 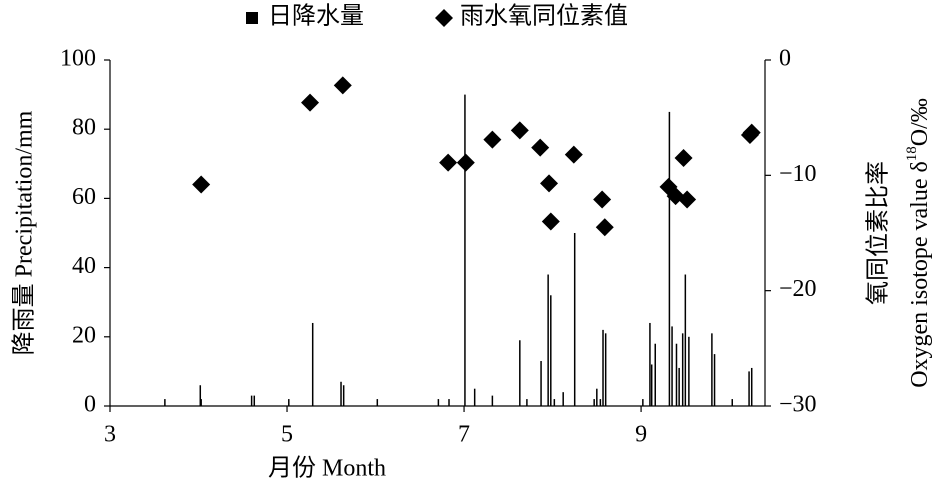 I want to click on y2-label-part: Oxygen isotope value δ, so click(x=920, y=274).